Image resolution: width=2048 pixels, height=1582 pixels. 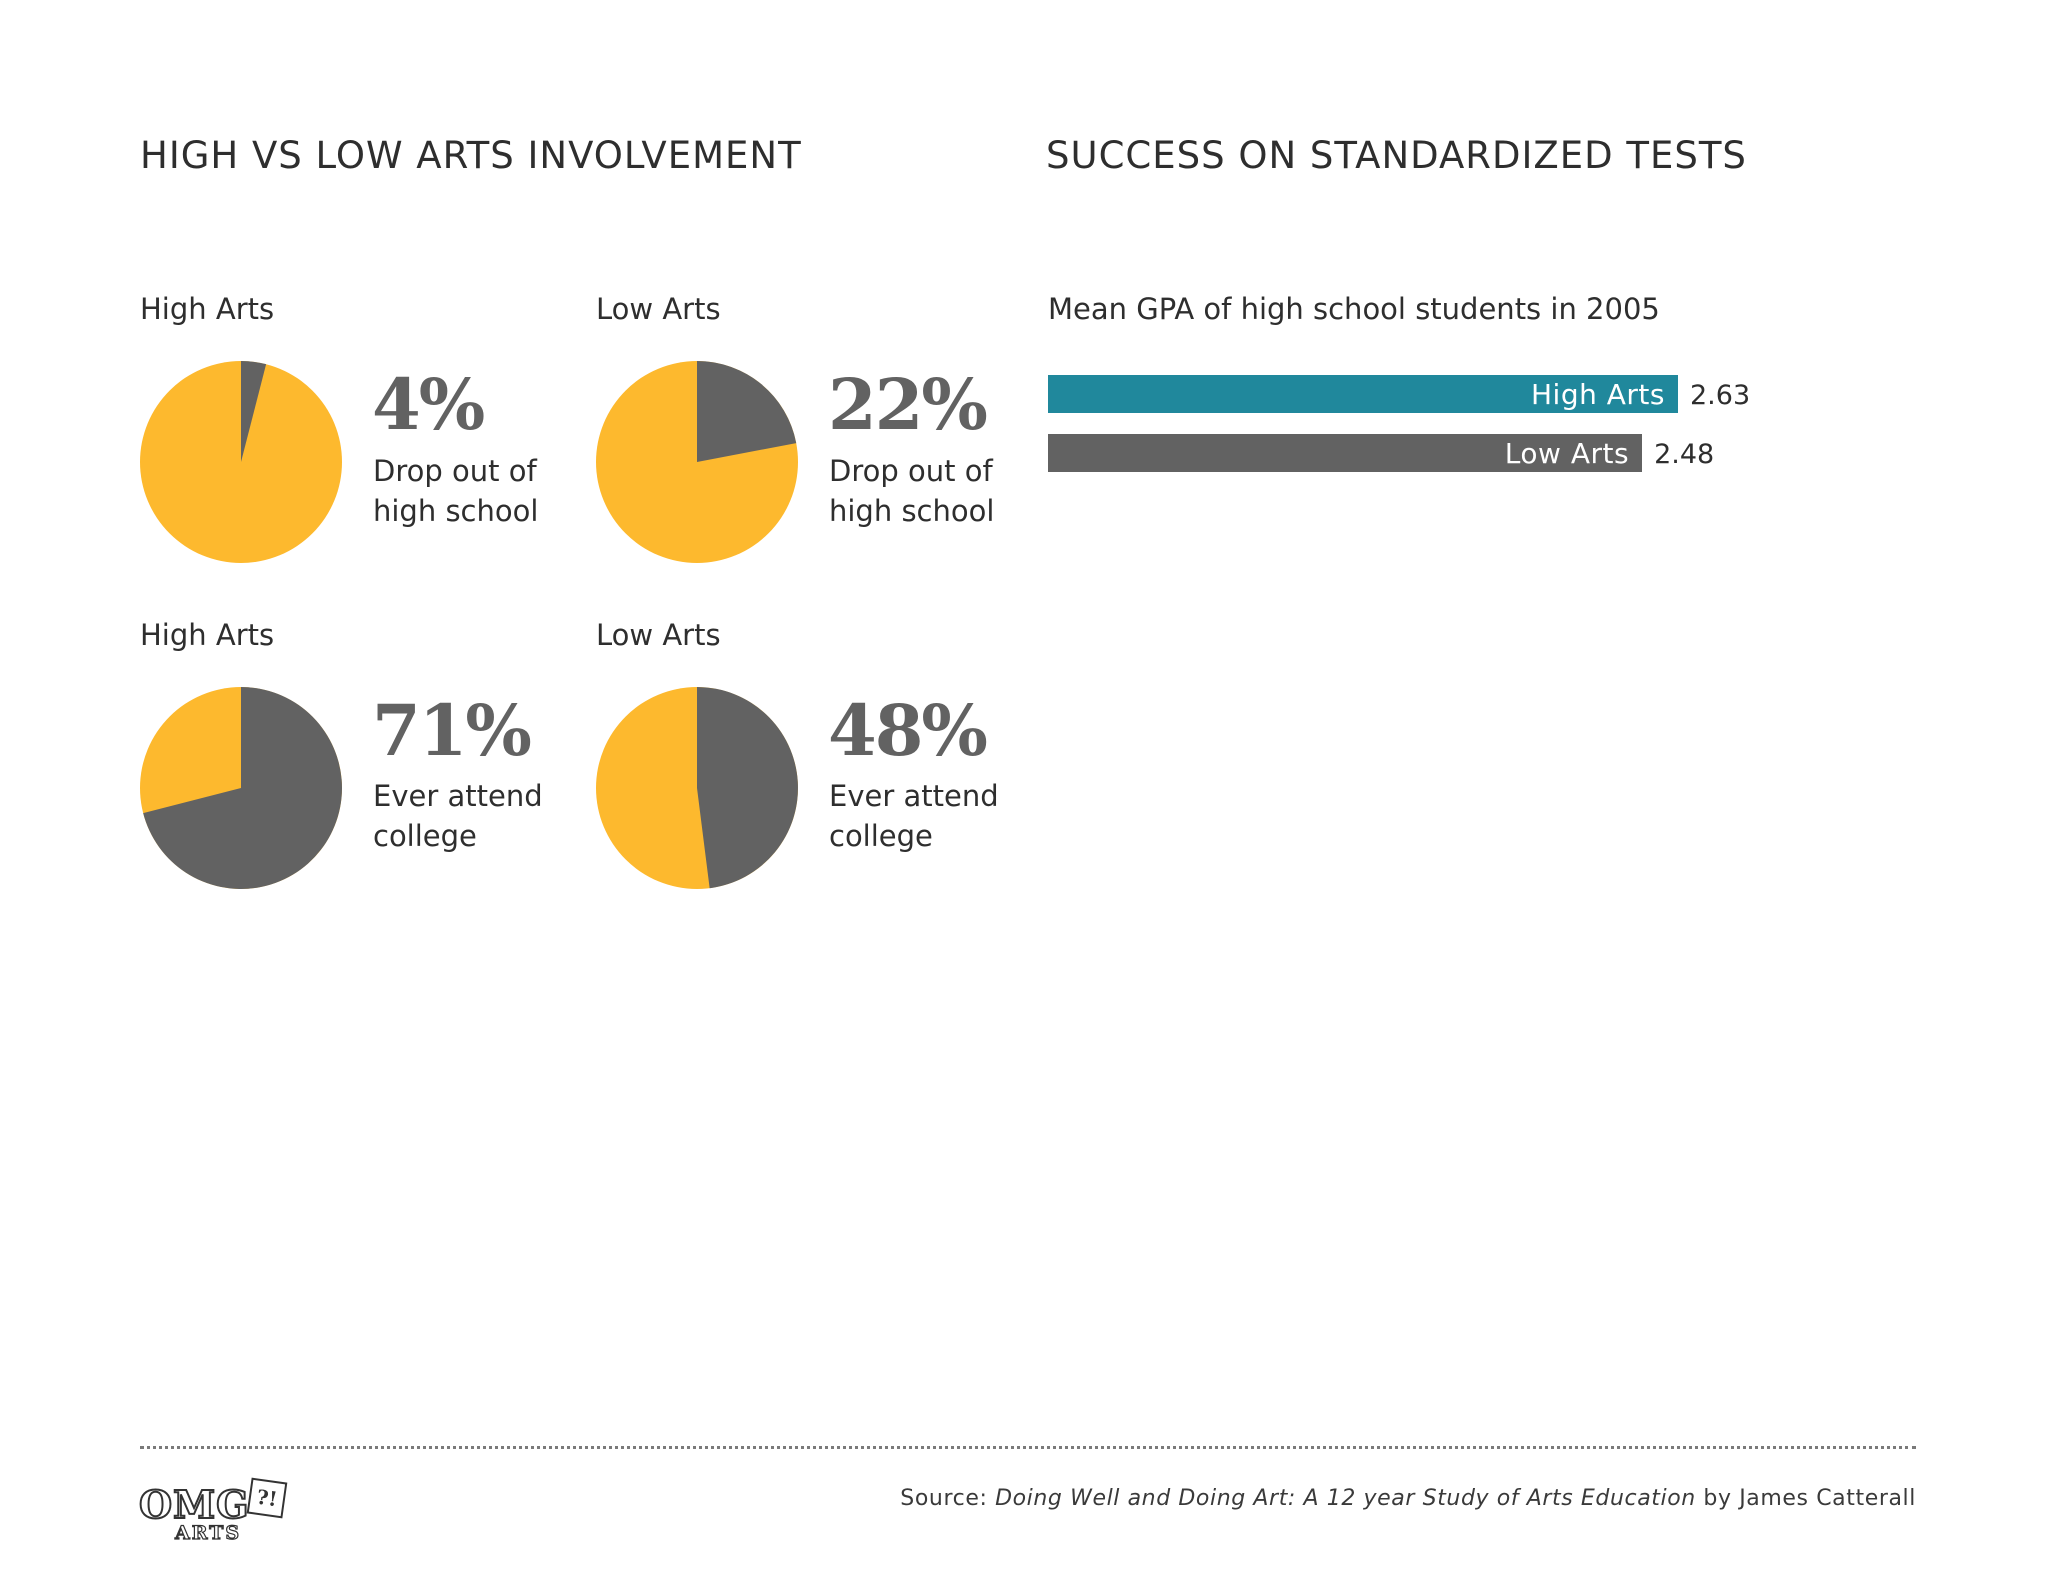 I want to click on pie-4-chart, so click(x=697, y=788).